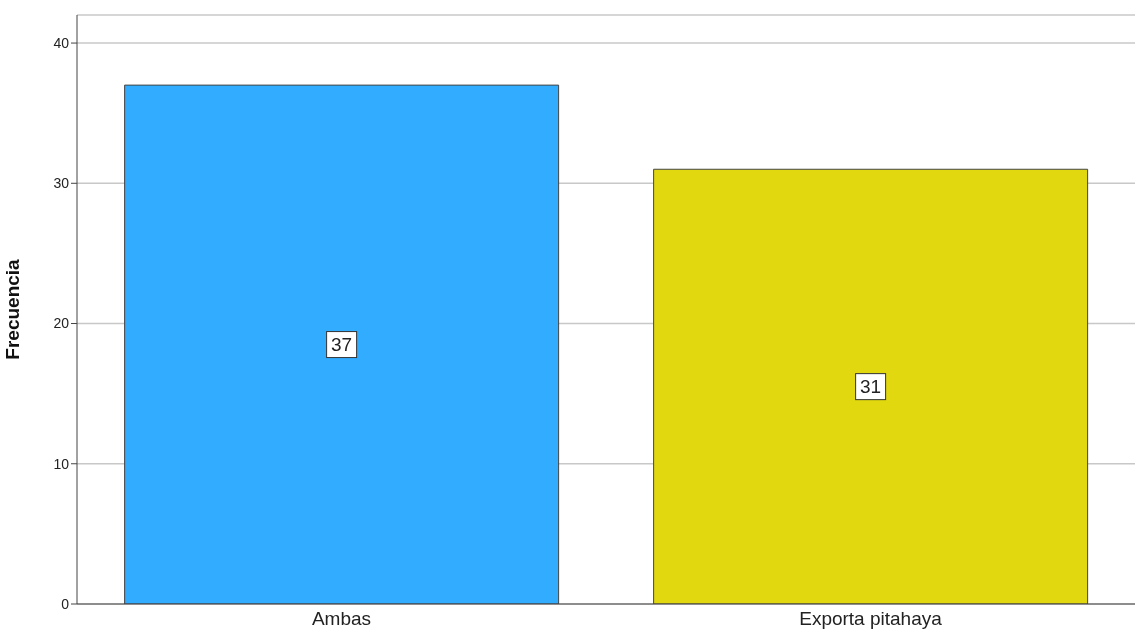  What do you see at coordinates (12, 309) in the screenshot?
I see `y-axis-title: Frecuencia` at bounding box center [12, 309].